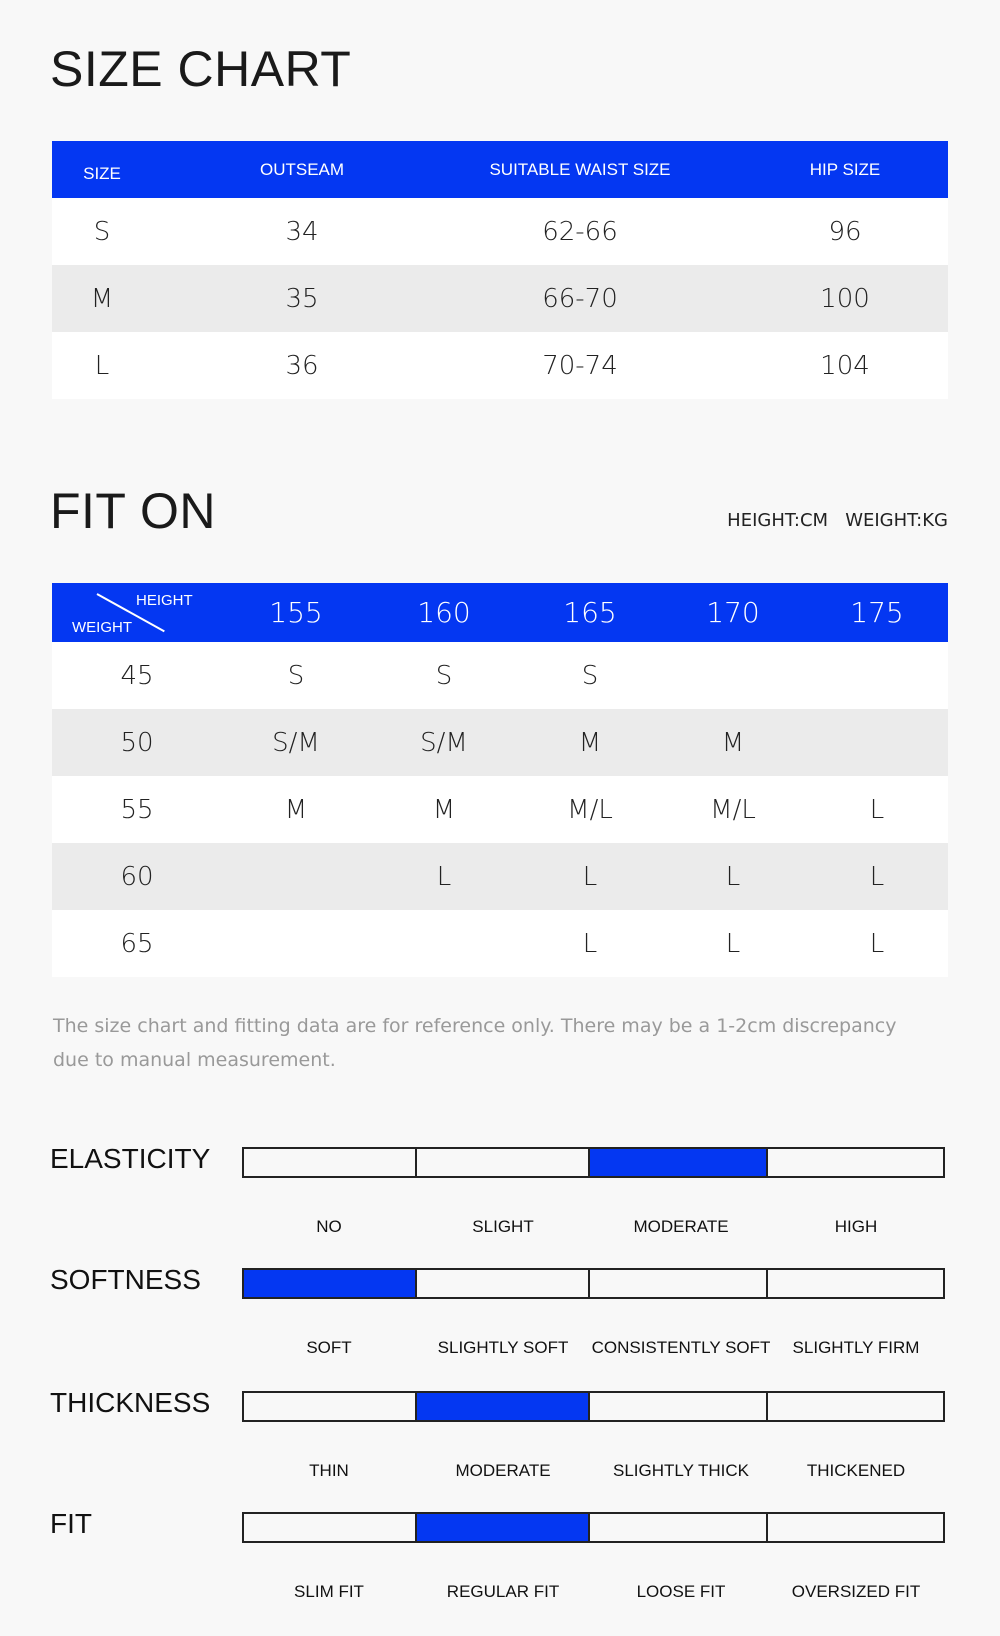  What do you see at coordinates (302, 169) in the screenshot?
I see `header-cell: OUTSEAM` at bounding box center [302, 169].